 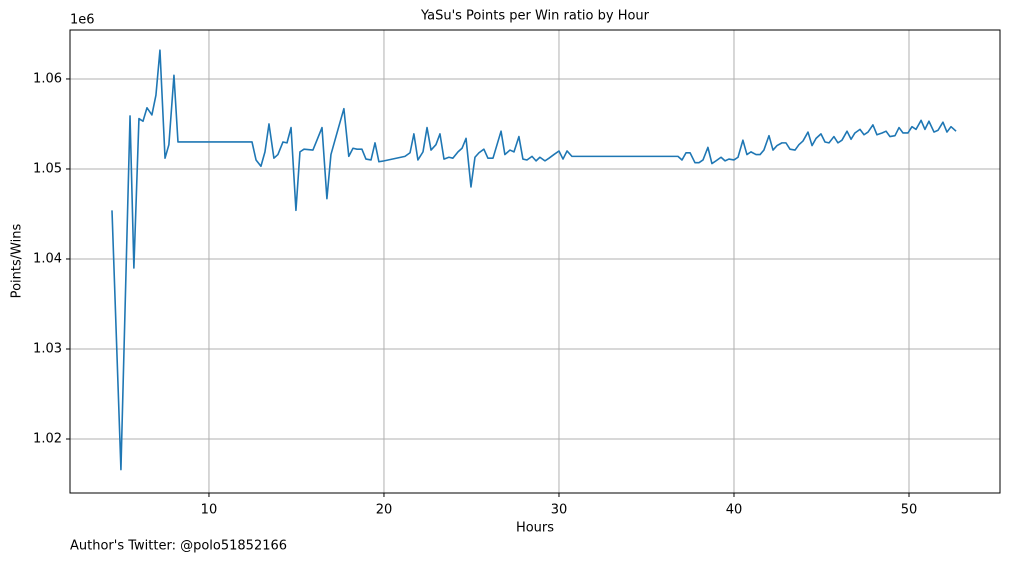 I want to click on x-tick-label: 30, so click(x=559, y=510).